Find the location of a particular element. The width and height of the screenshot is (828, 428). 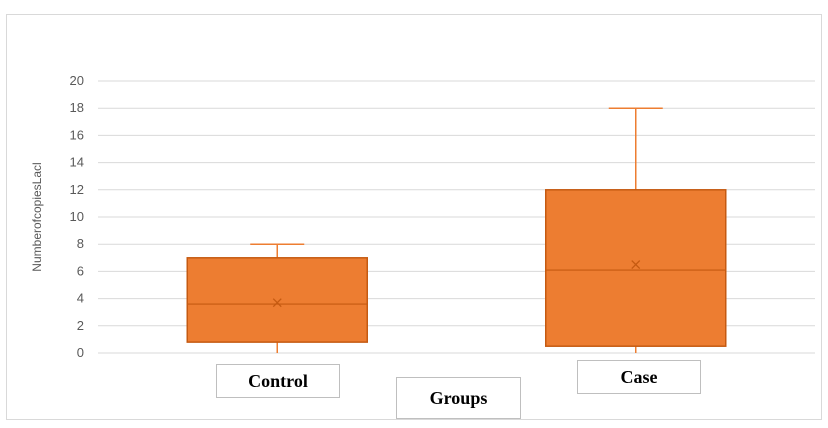

category-label-control: Control is located at coordinates (278, 381).